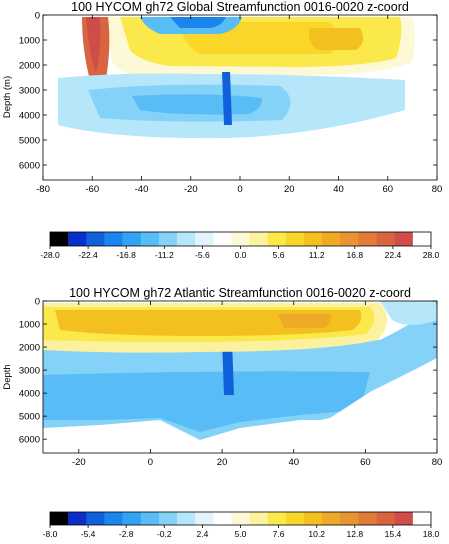  Describe the element at coordinates (164, 255) in the screenshot. I see `global-colorbar-label: -11.2` at that location.